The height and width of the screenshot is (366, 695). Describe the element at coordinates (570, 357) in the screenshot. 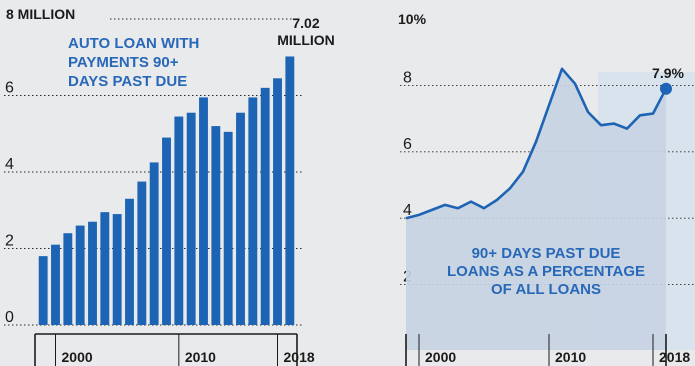

I see `right-x-tick-label: 2010` at that location.